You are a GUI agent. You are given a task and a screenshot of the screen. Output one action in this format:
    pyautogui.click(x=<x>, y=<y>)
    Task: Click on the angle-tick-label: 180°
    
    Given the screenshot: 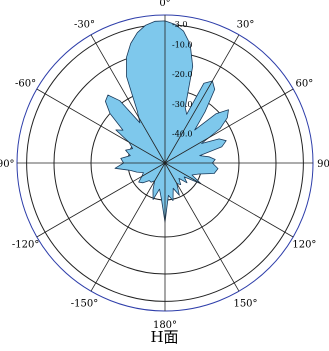 What is the action you would take?
    pyautogui.click(x=165, y=325)
    